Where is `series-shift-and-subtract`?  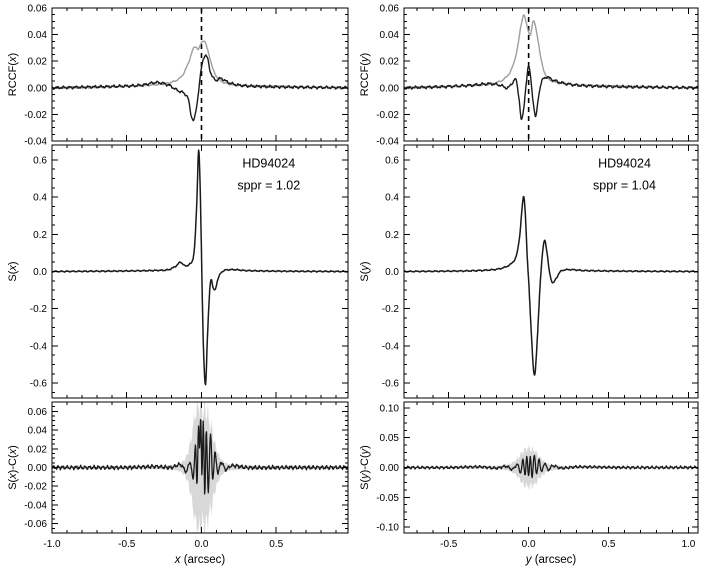
series-shift-and-subtract is located at coordinates (551, 285).